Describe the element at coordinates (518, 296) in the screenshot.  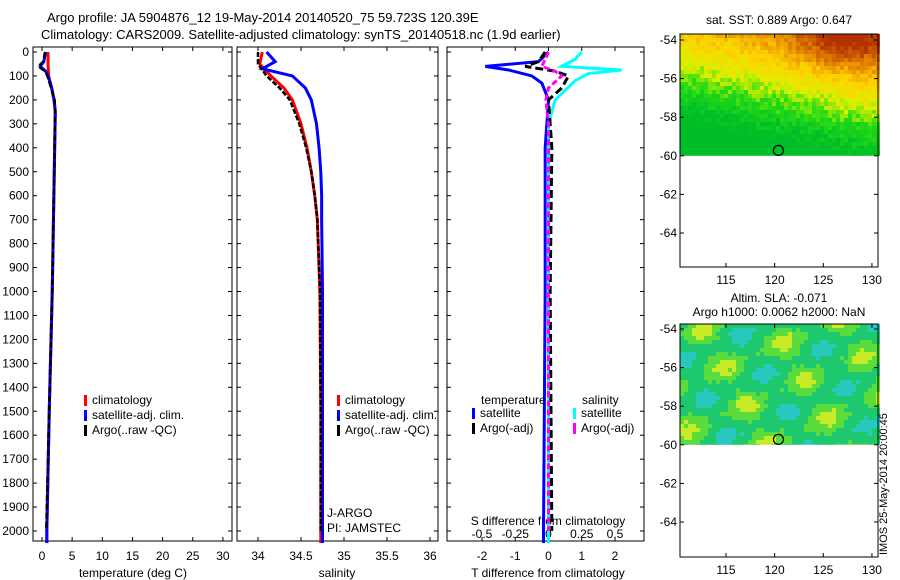
I see `t-diff-satellite-line` at that location.